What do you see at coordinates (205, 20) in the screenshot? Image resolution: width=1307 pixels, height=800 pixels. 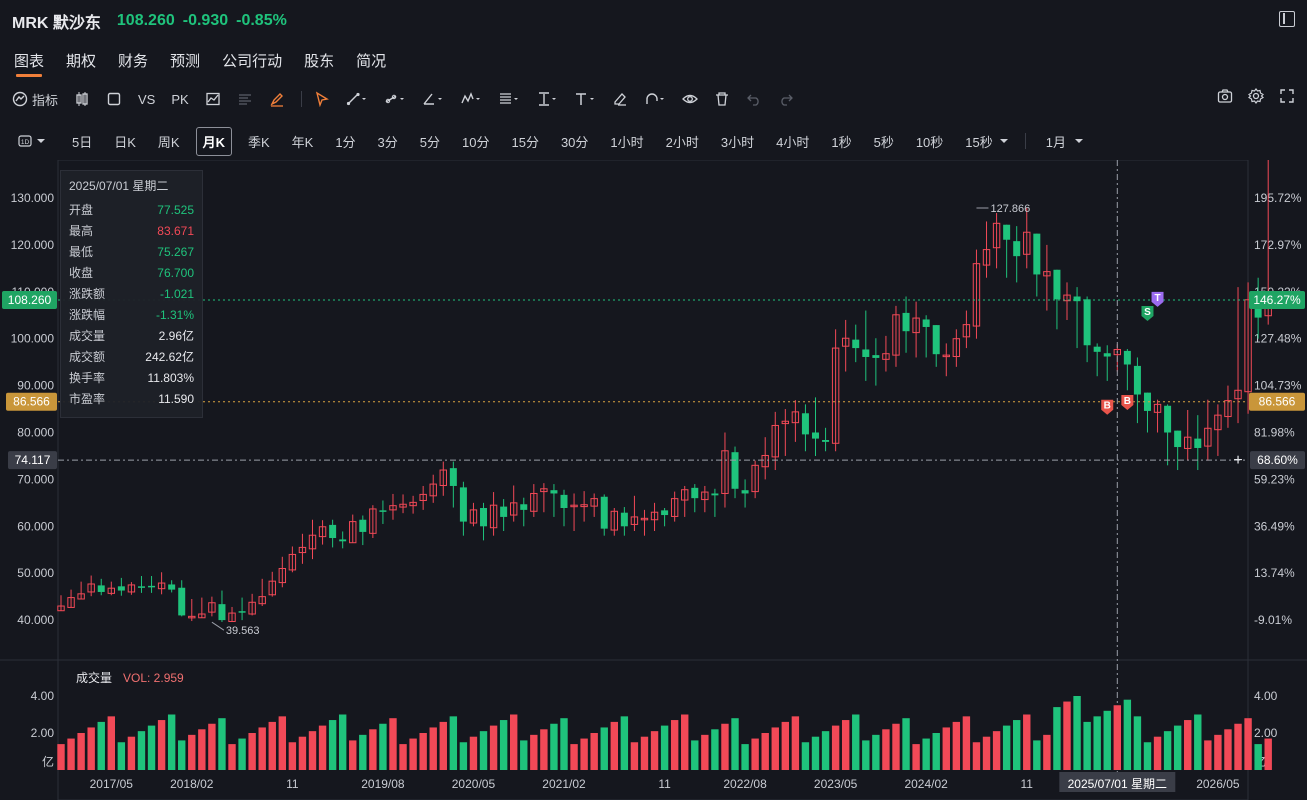 I see `price-change: -0.930` at bounding box center [205, 20].